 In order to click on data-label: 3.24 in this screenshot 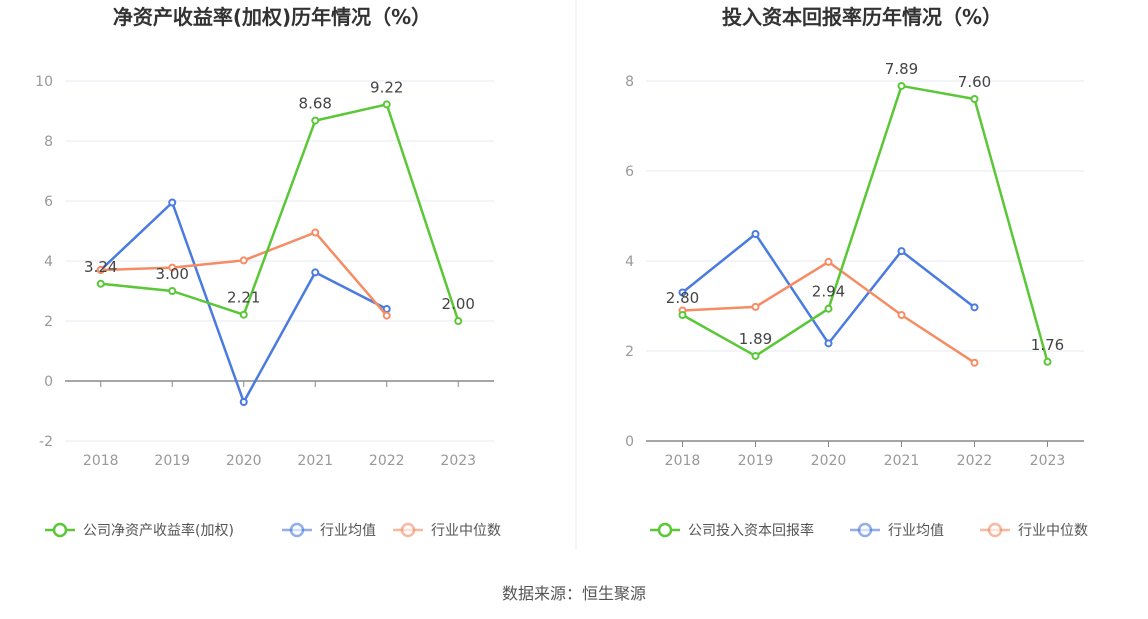, I will do `click(100, 267)`.